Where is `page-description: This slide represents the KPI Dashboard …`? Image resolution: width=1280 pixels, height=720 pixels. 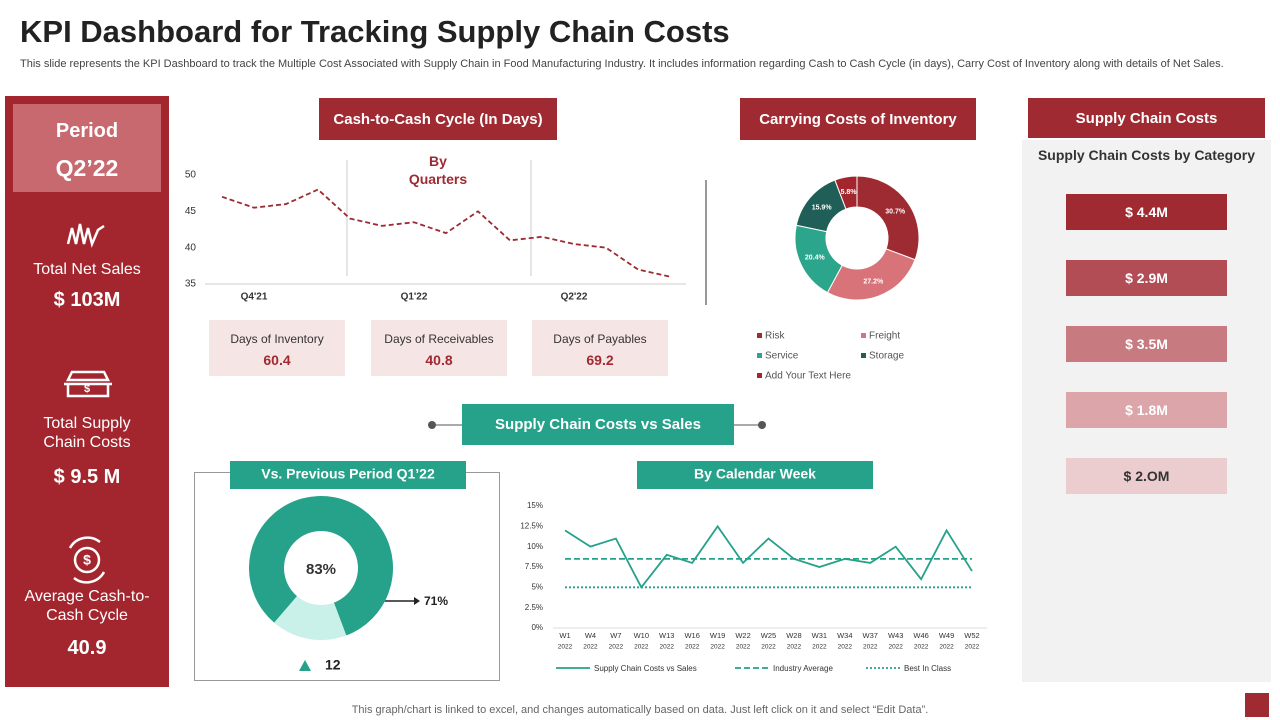
page-description: This slide represents the KPI Dashboard … is located at coordinates (622, 64).